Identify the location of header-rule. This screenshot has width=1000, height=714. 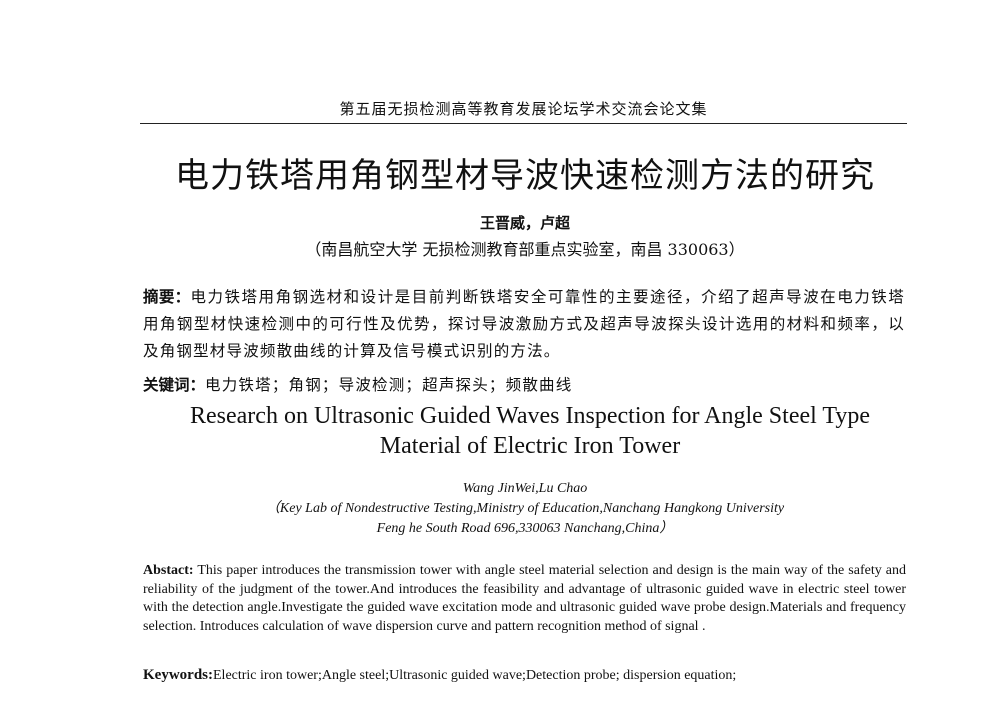
(523, 123).